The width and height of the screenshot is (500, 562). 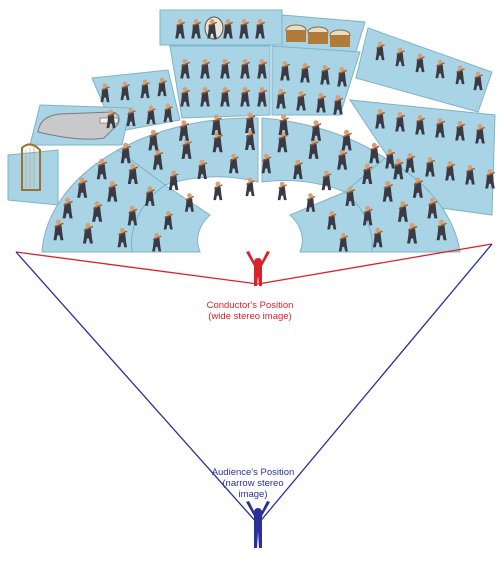 I want to click on harp, so click(x=31, y=167).